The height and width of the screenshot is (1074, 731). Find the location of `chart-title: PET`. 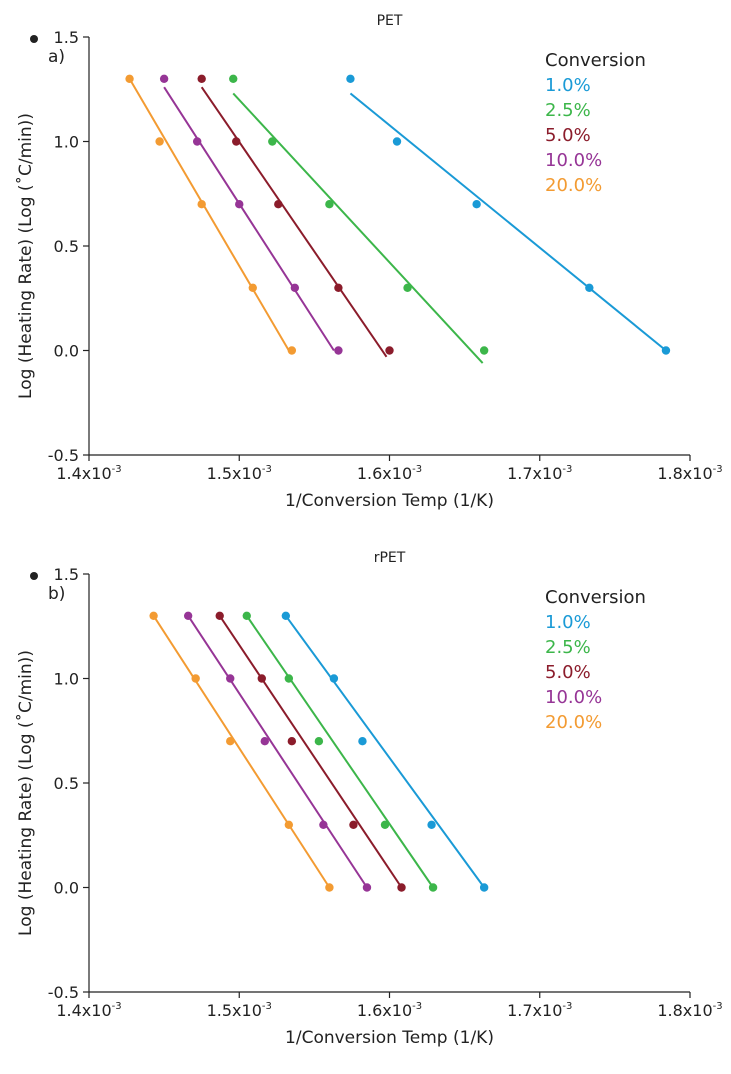

chart-title: PET is located at coordinates (390, 21).